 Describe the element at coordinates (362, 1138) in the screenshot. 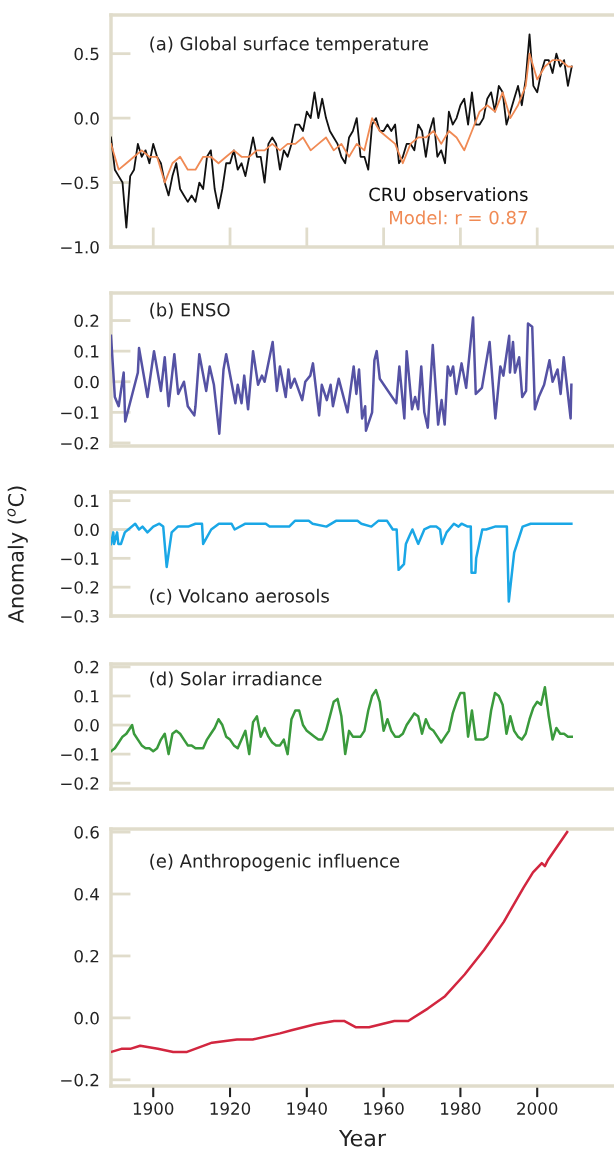

I see `x-axis-title: Year` at that location.